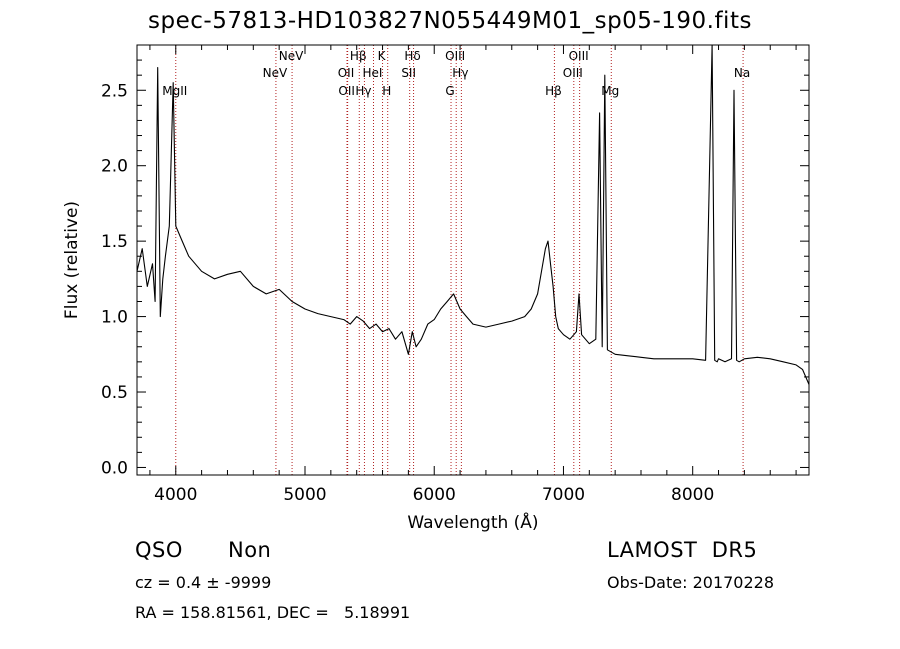 This screenshot has height=649, width=900. What do you see at coordinates (304, 495) in the screenshot?
I see `x-tick-label: 5000` at bounding box center [304, 495].